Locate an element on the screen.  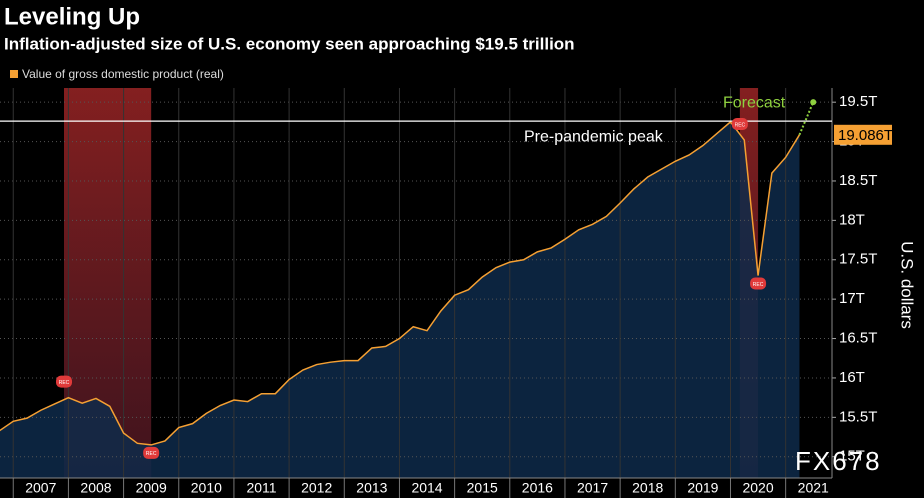
x-tick-label: 2014 is located at coordinates (426, 488).